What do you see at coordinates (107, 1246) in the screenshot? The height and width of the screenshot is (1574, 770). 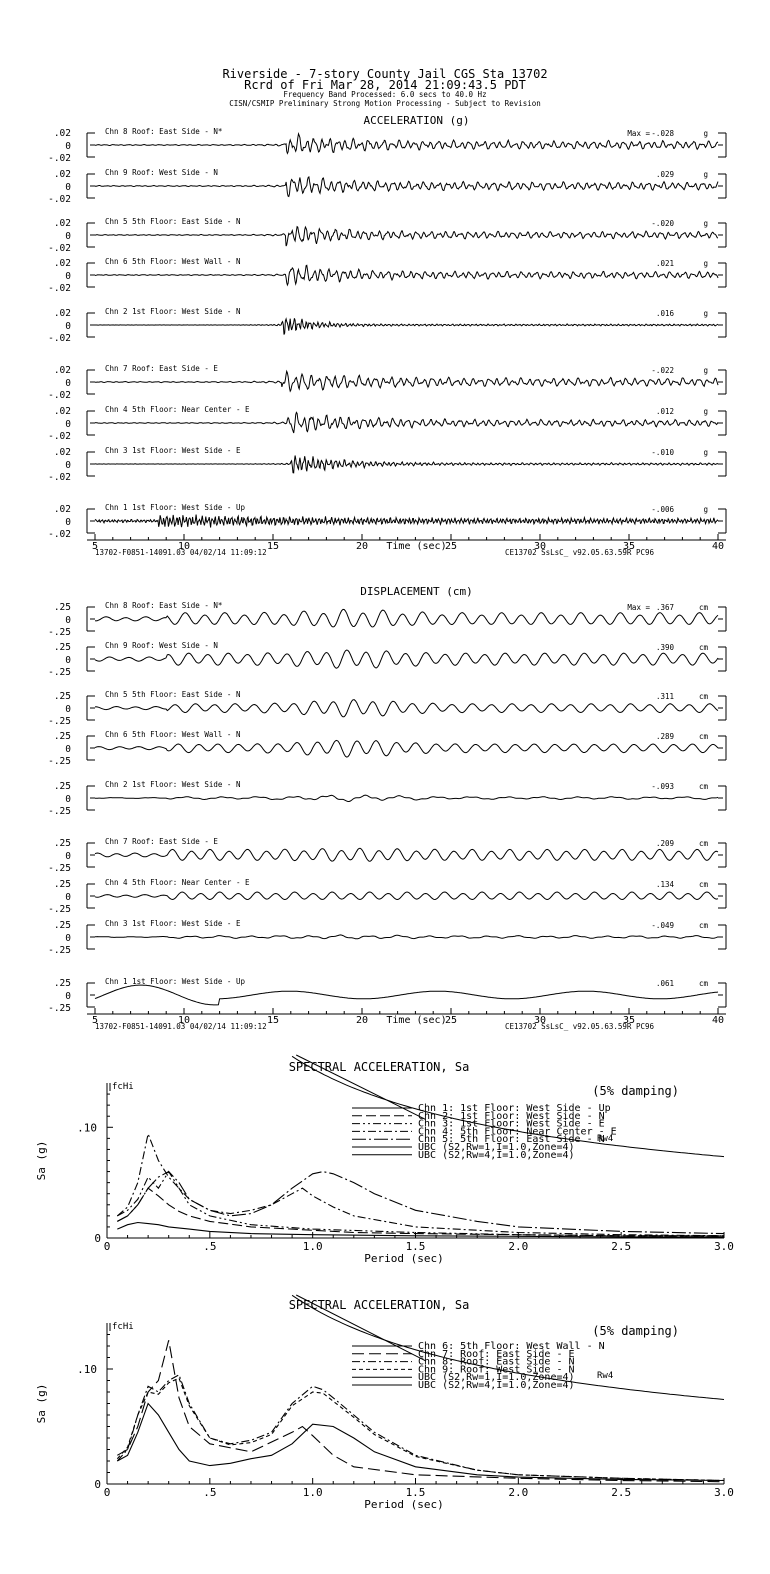 I see `xtick-label: 0` at bounding box center [107, 1246].